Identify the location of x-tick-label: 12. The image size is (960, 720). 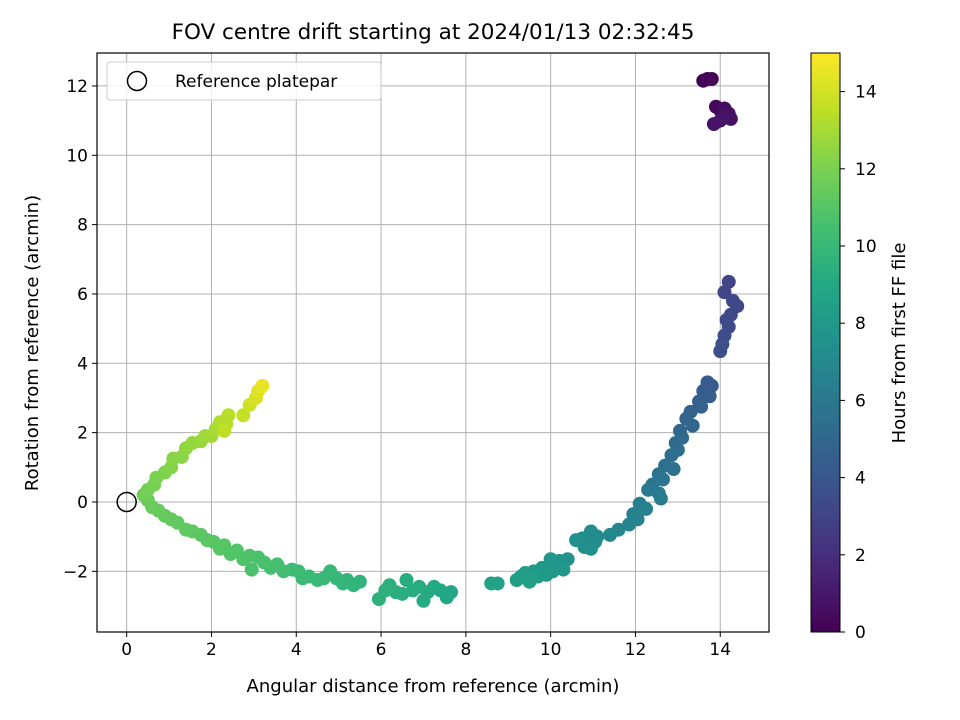
(636, 650).